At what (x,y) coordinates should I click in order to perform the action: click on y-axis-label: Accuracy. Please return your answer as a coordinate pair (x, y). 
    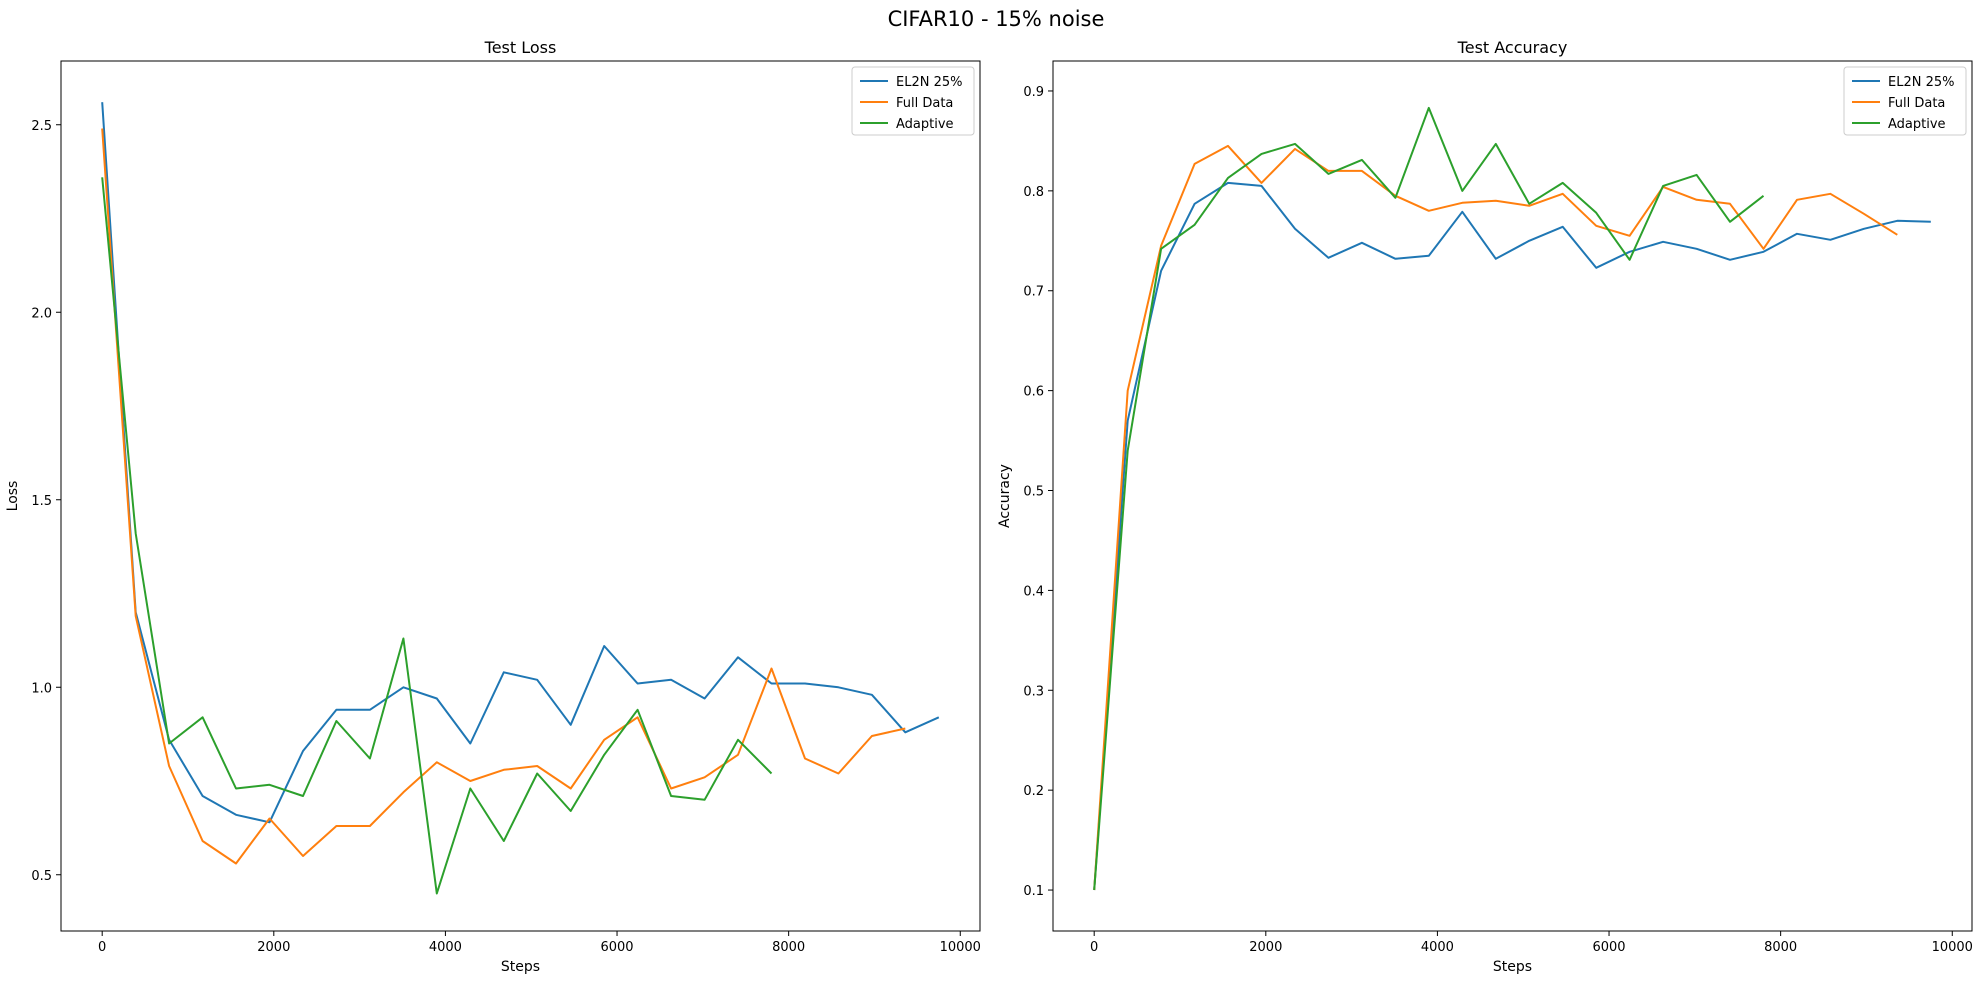
    Looking at the image, I should click on (1005, 496).